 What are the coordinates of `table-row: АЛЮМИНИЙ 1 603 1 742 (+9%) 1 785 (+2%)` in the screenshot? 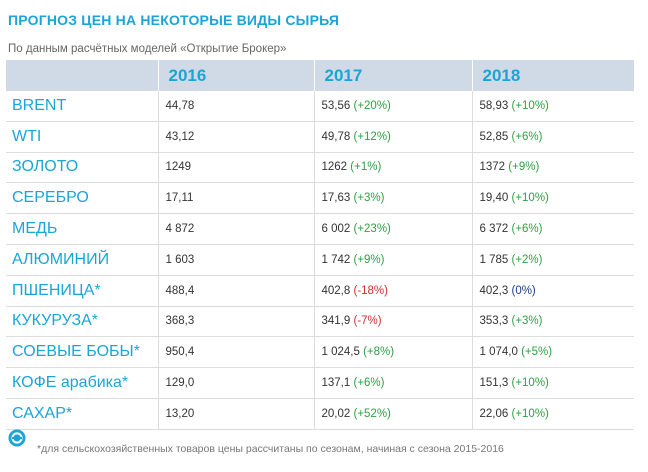 It's located at (320, 260).